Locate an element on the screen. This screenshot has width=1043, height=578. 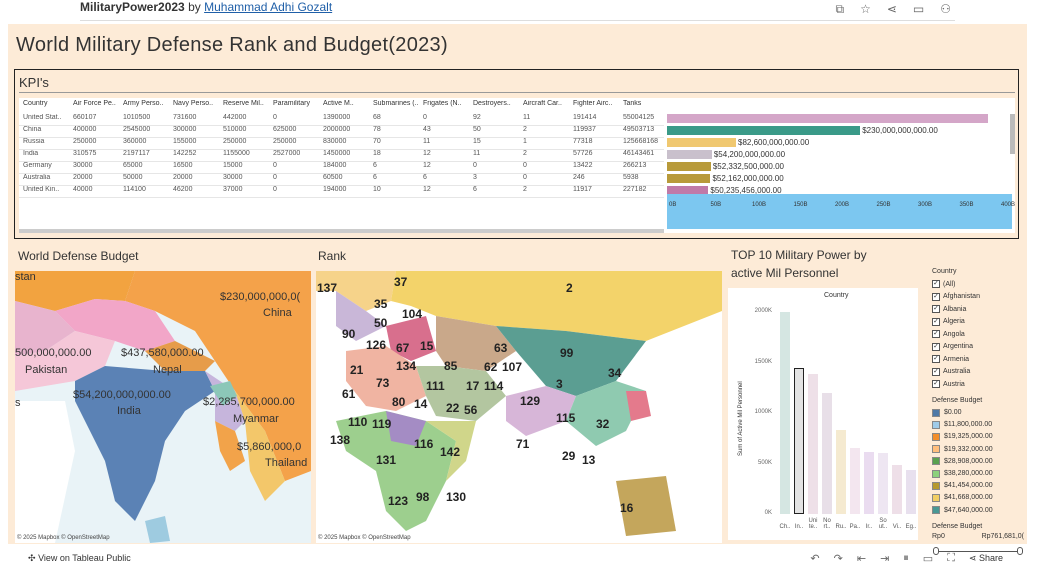
kpi-column-header: Frigates (N.. is located at coordinates (442, 103).